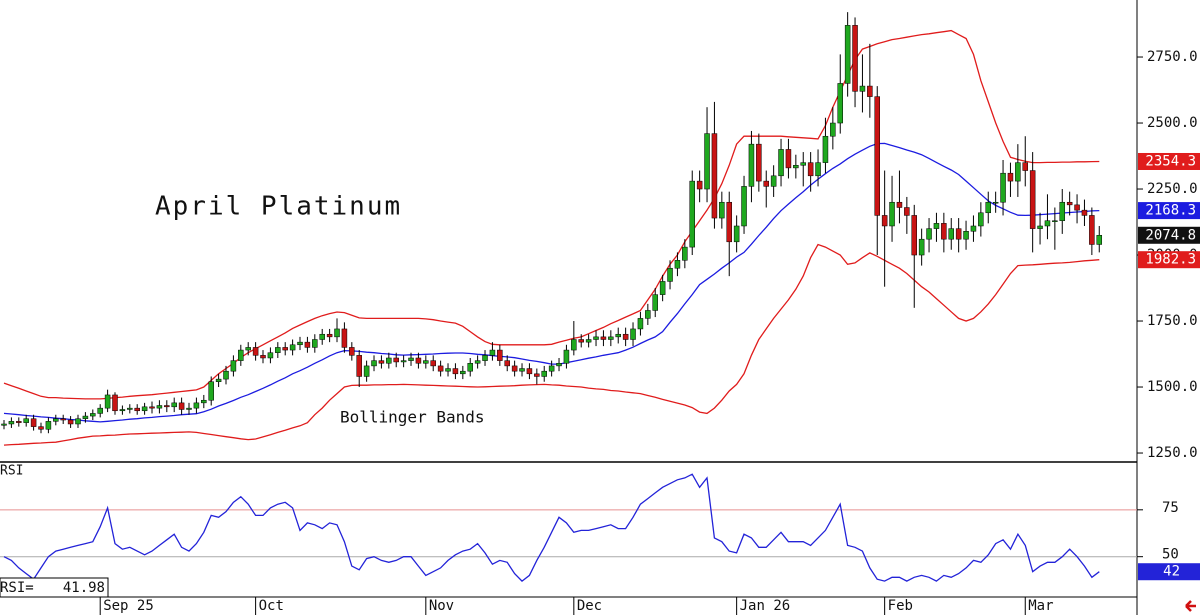  Describe the element at coordinates (128, 606) in the screenshot. I see `x-tick-label: Sep 25` at that location.